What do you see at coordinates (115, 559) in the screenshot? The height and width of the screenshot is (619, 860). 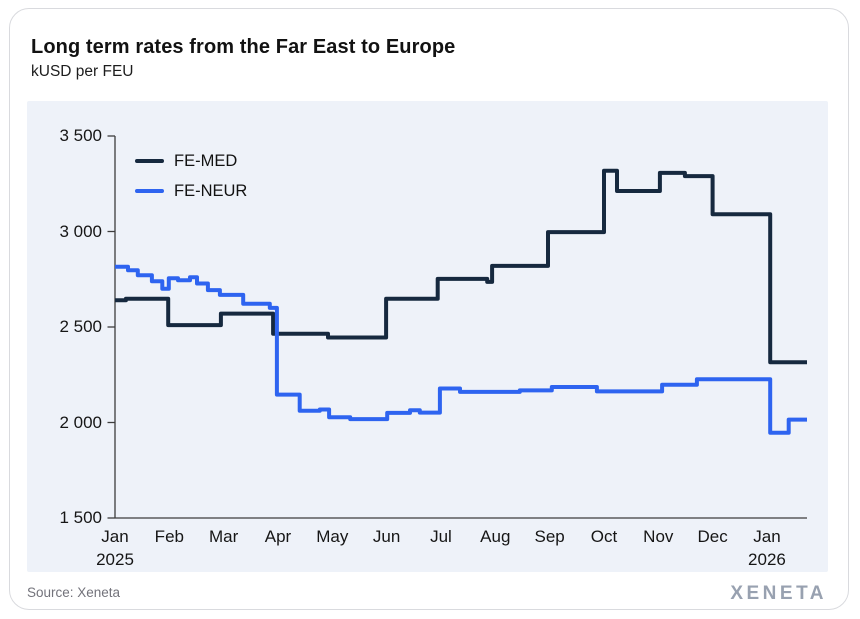 I see `x-year-label: 2025` at bounding box center [115, 559].